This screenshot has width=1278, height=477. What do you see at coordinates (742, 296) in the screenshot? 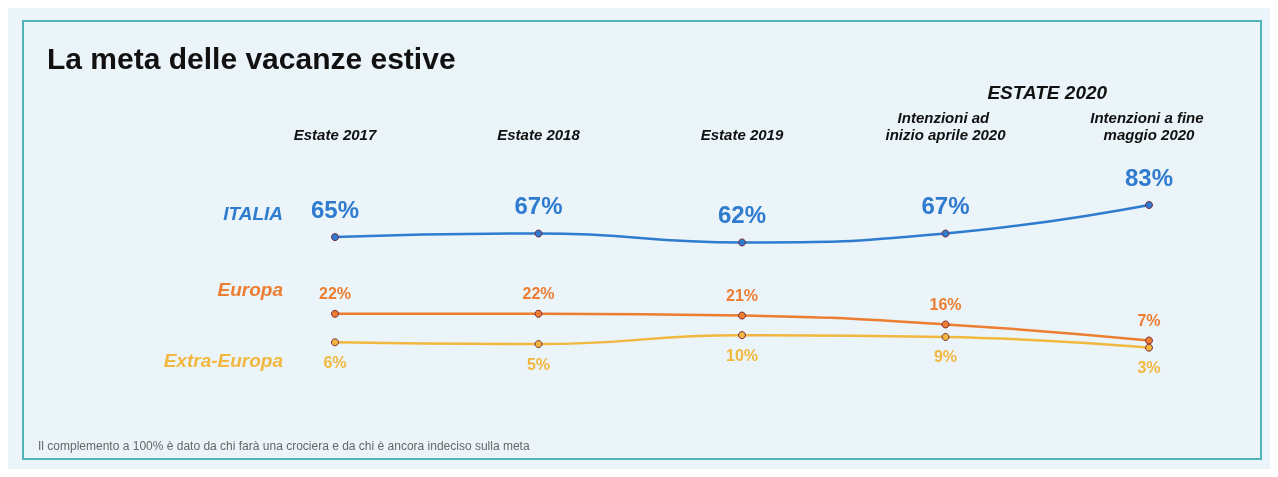
I see `data-label: 21%` at bounding box center [742, 296].